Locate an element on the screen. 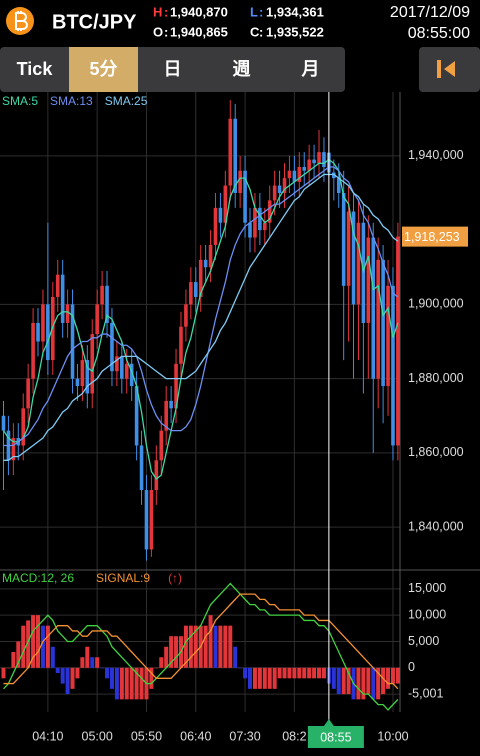 This screenshot has height=756, width=480. tab: 5分 is located at coordinates (103, 69).